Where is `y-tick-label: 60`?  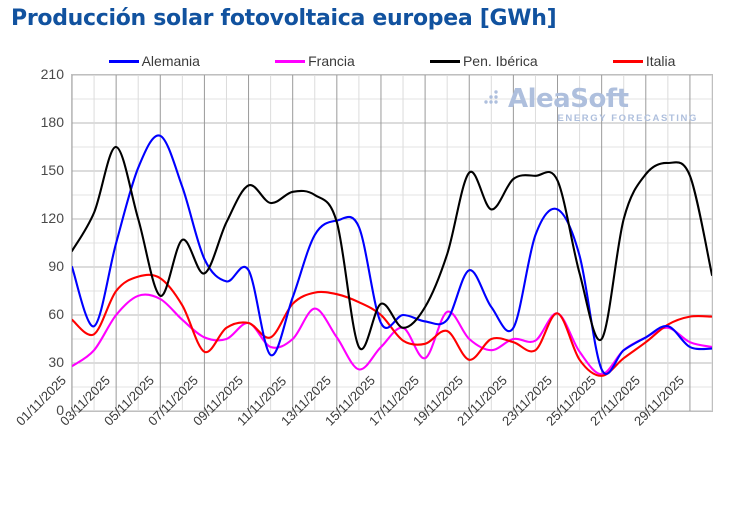 y-tick-label: 60 is located at coordinates (56, 314).